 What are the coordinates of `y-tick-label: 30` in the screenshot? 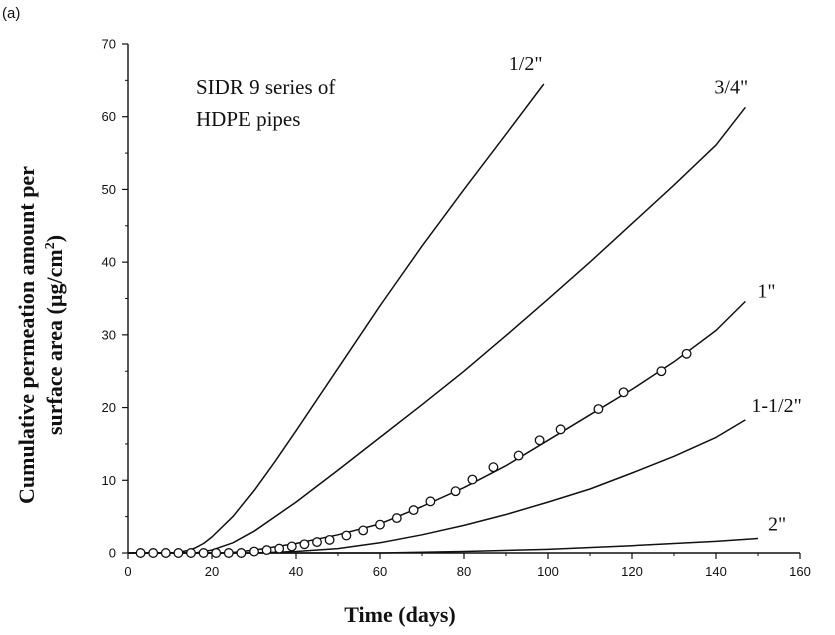 It's located at (109, 334).